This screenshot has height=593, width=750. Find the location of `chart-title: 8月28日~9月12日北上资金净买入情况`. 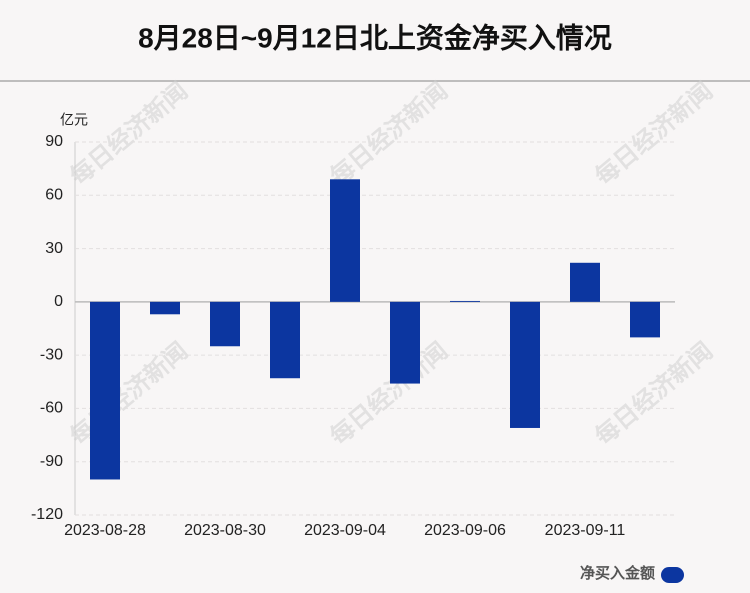

chart-title: 8月28日~9月12日北上资金净买入情况 is located at coordinates (375, 37).